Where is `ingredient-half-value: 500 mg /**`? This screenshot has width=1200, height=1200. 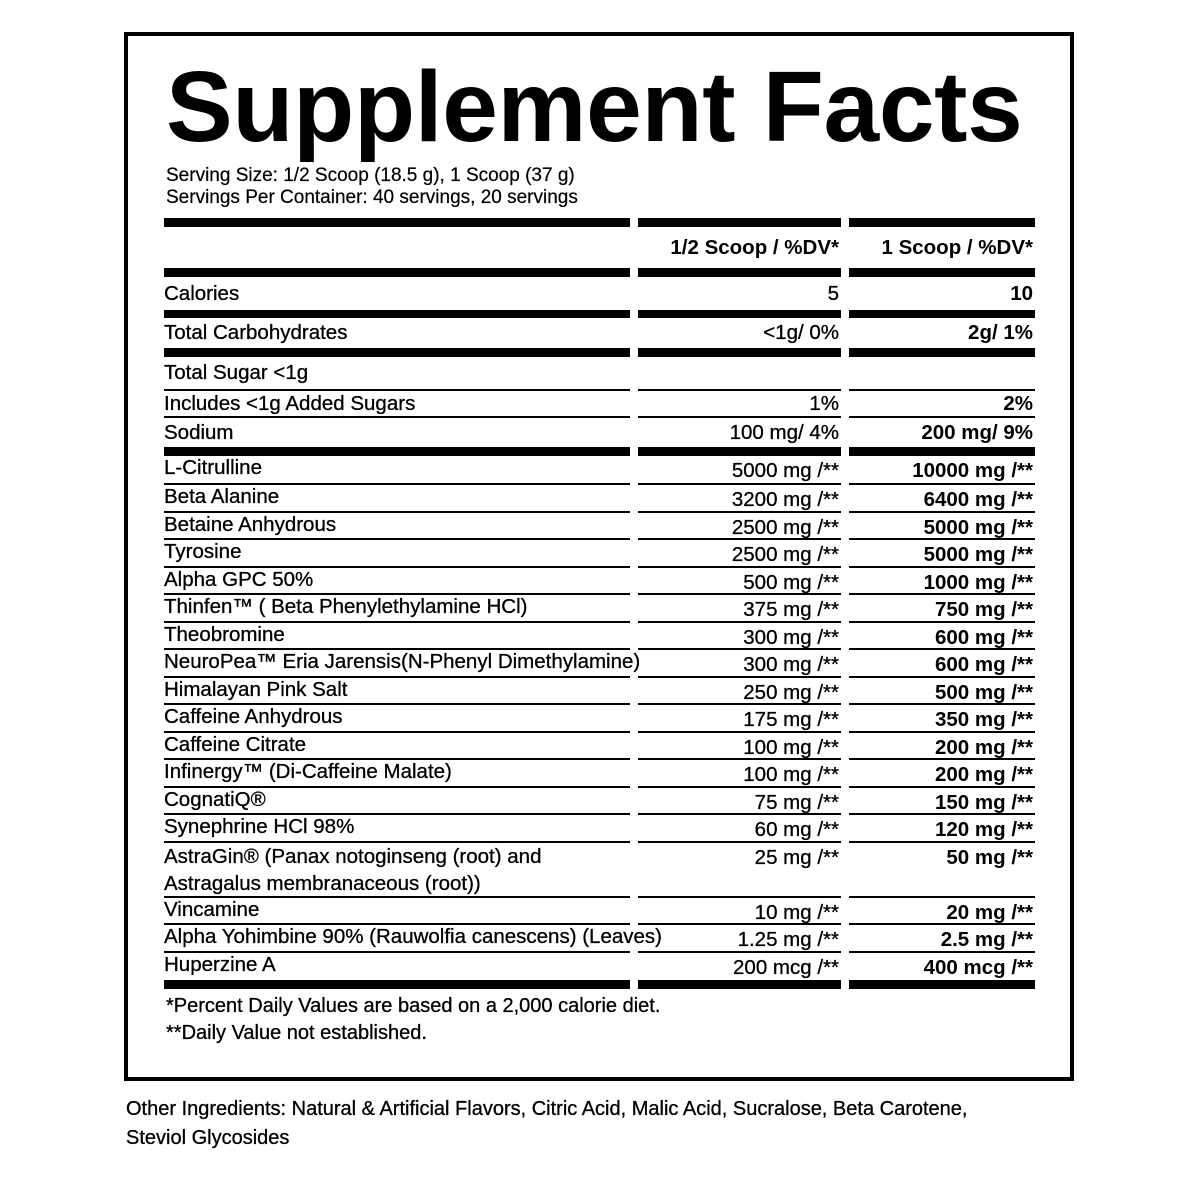 ingredient-half-value: 500 mg /** is located at coordinates (739, 581).